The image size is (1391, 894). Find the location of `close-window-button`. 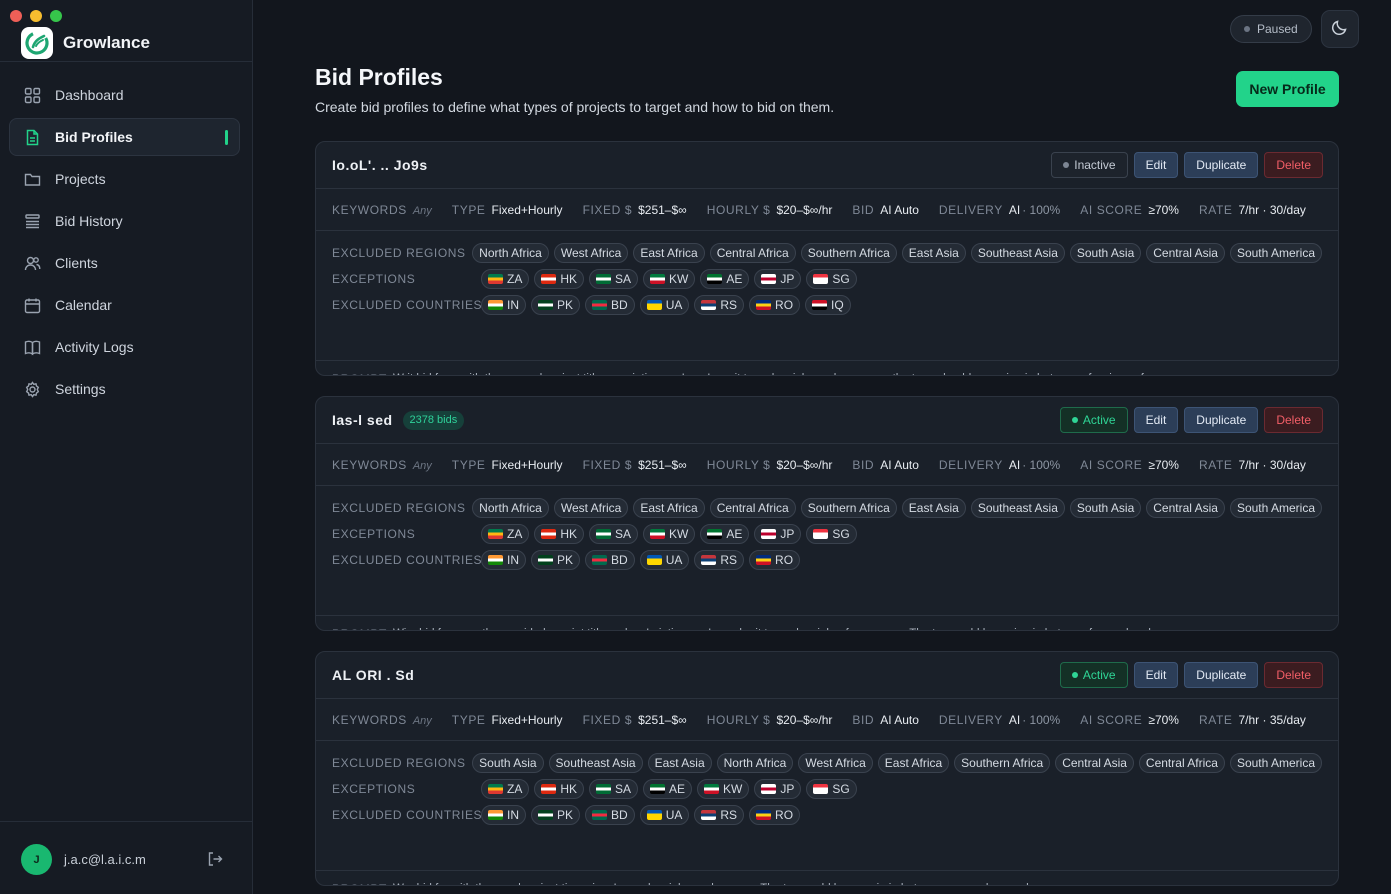

close-window-button is located at coordinates (16, 16).